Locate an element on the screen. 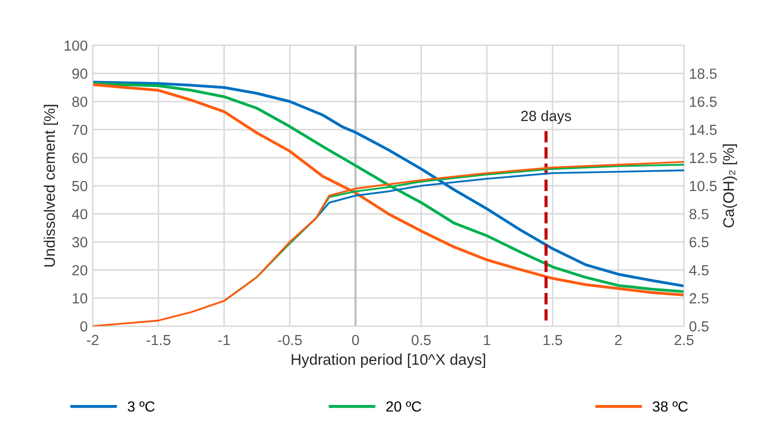 The height and width of the screenshot is (432, 760). y2-tick-label: 18.5 is located at coordinates (703, 73).